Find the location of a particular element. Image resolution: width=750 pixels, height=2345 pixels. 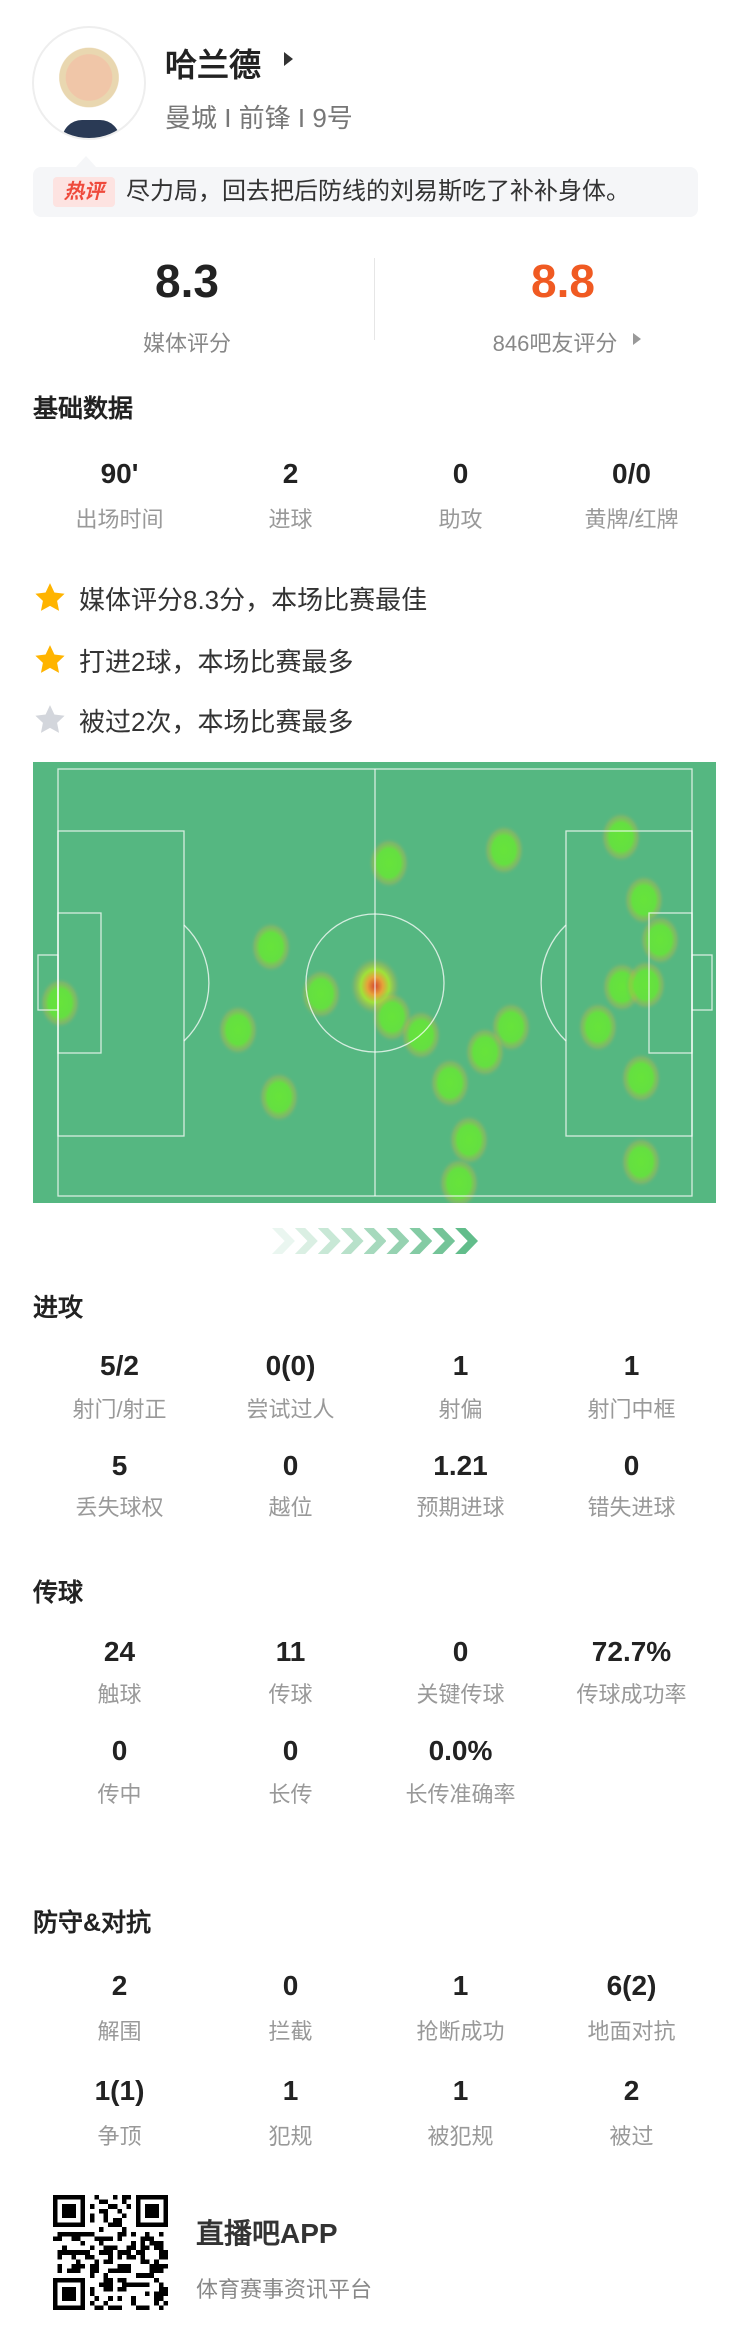

highlight-text: 被过2次，本场比赛最多 is located at coordinates (216, 721).